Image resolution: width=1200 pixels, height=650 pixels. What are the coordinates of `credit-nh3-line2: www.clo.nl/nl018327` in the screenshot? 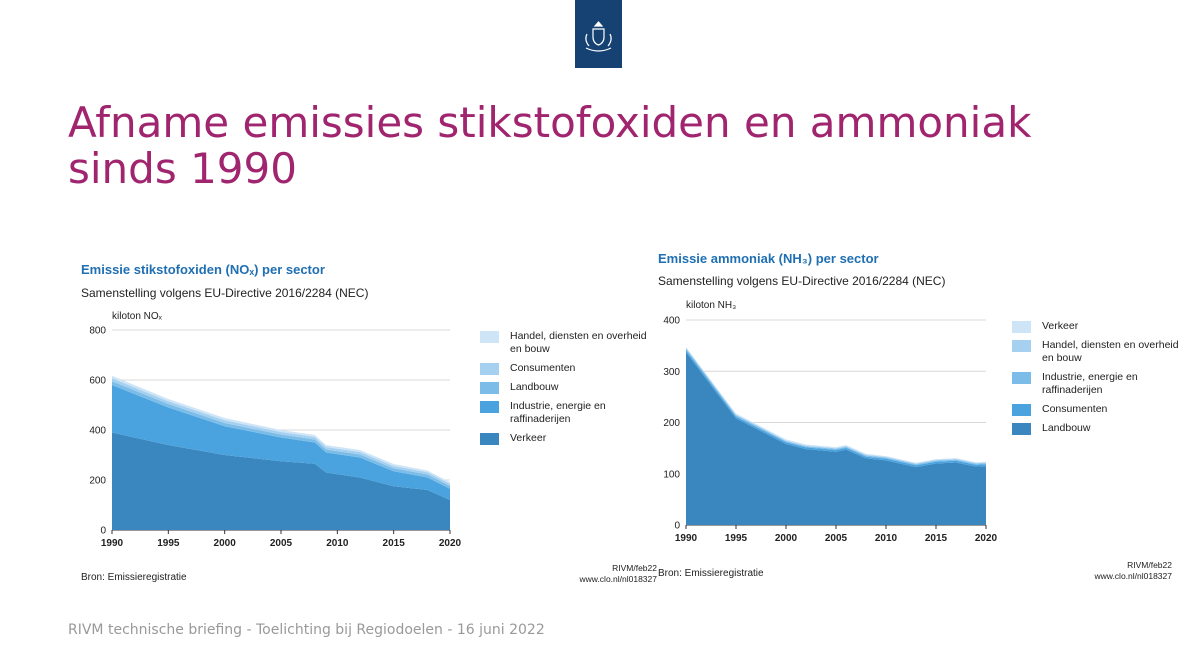 It's located at (1133, 576).